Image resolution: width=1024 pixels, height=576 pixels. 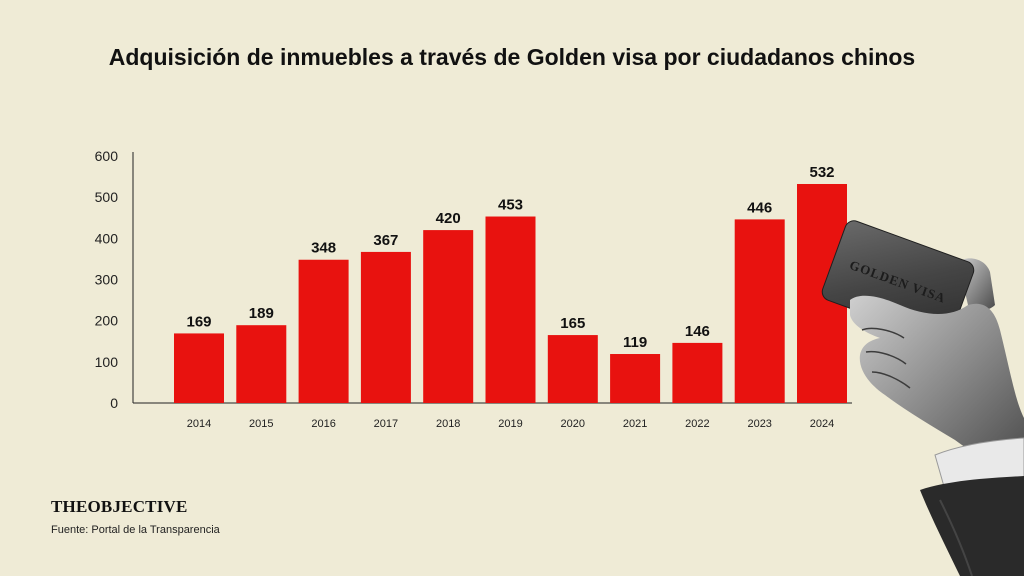 I want to click on x-tick-label: 2021, so click(x=635, y=424).